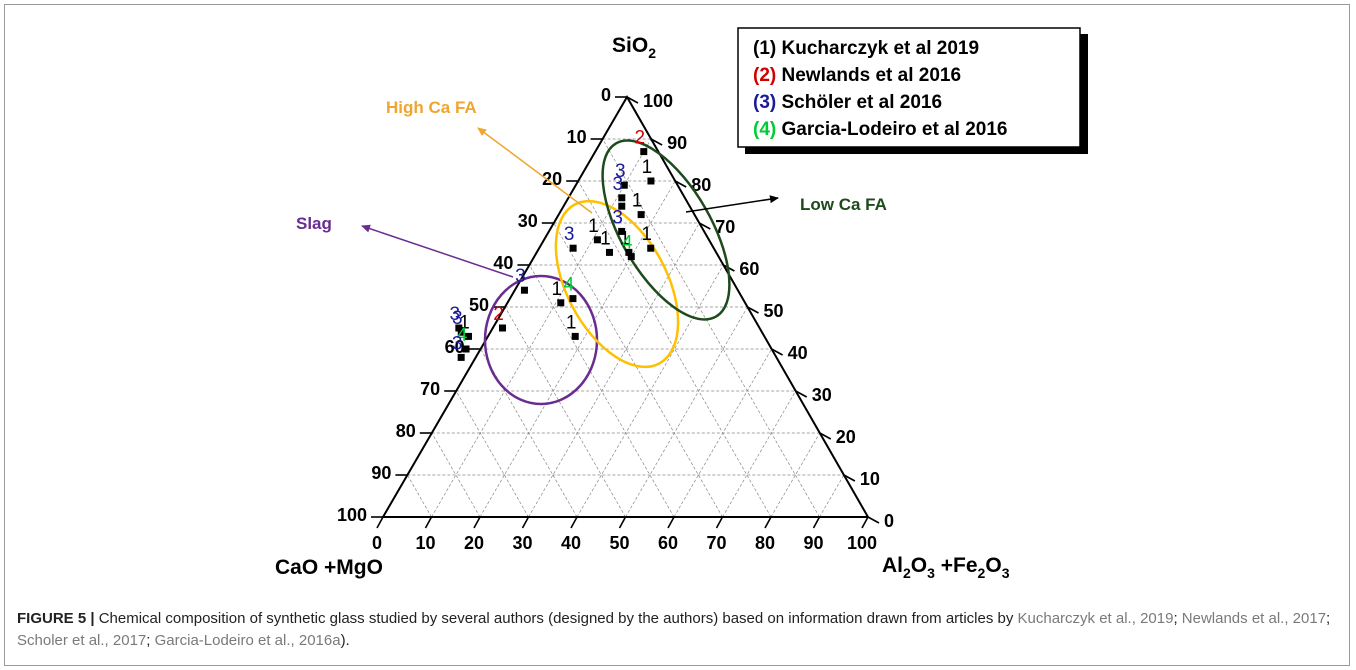 This screenshot has height=670, width=1356. What do you see at coordinates (431, 107) in the screenshot?
I see `annotation-label: High Ca FA` at bounding box center [431, 107].